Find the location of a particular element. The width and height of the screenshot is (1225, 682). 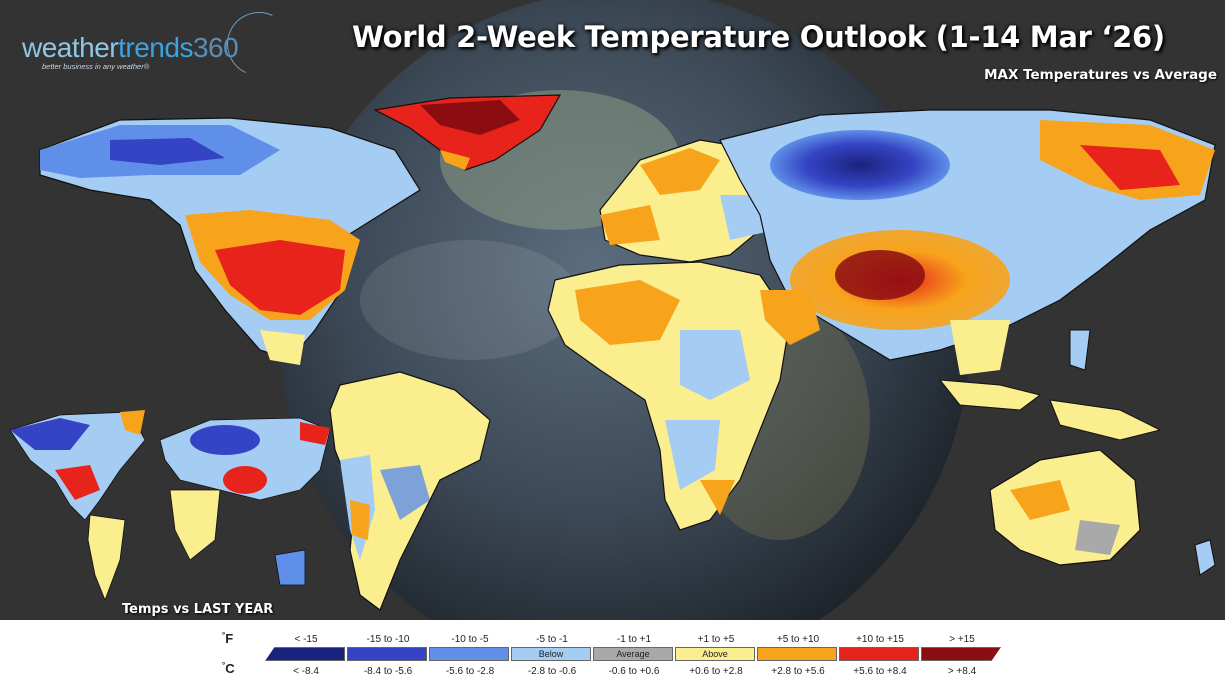

legend-bin-category-label: Below is located at coordinates (551, 654).